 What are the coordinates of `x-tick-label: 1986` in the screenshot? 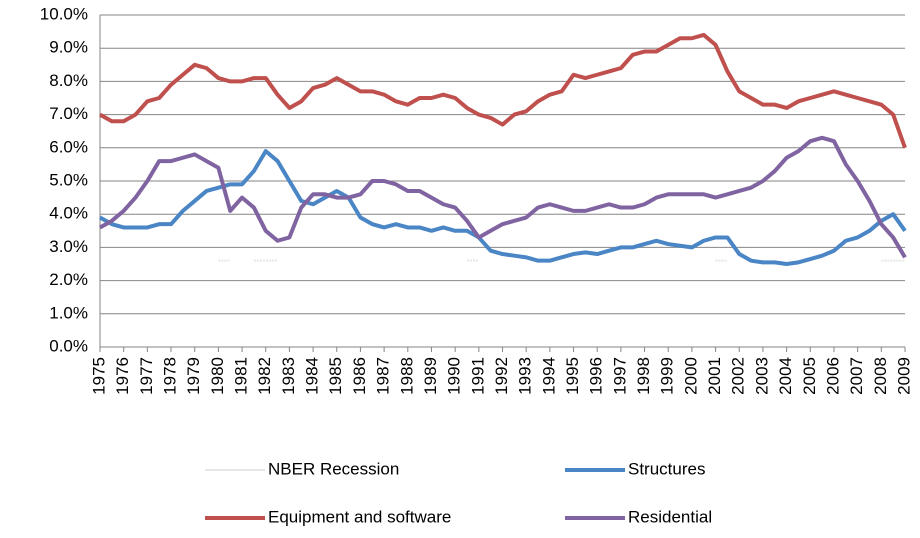 It's located at (359, 376).